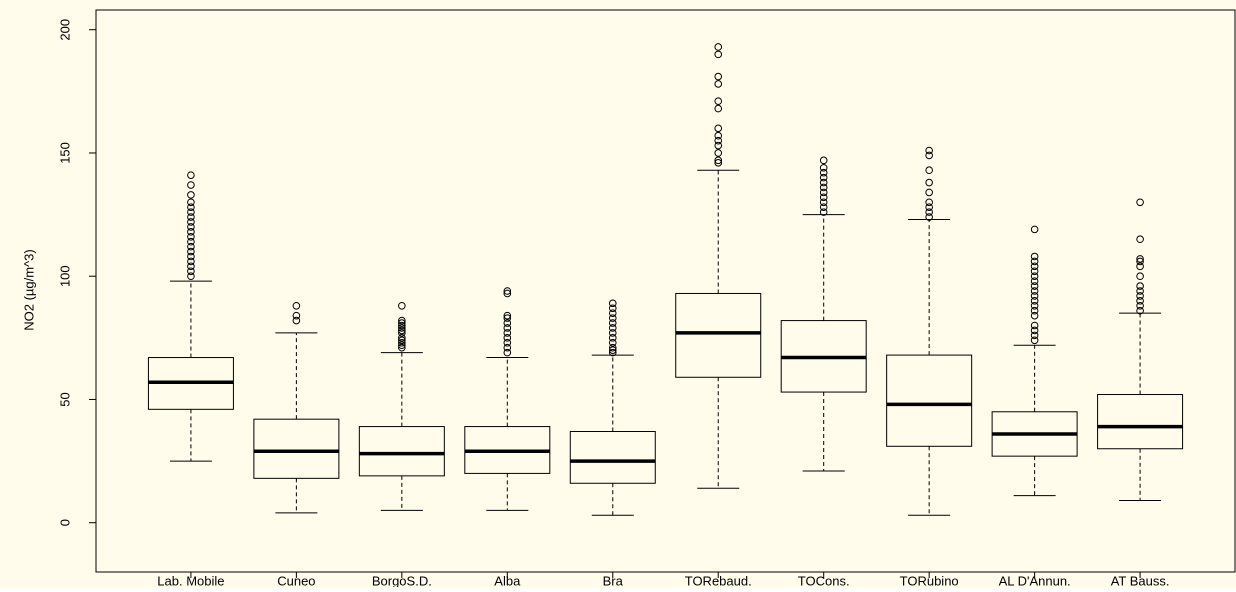 The height and width of the screenshot is (592, 1236). Describe the element at coordinates (296, 580) in the screenshot. I see `x-tick-label: Cuneo` at that location.